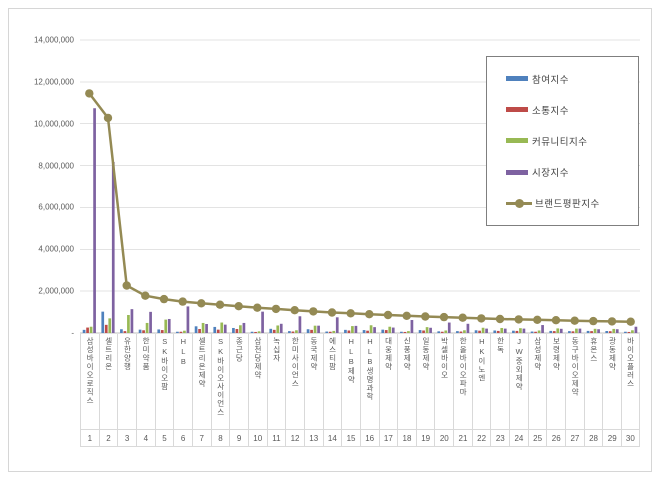 The image size is (660, 480). What do you see at coordinates (631, 362) in the screenshot?
I see `category-label: 바이오플러스` at bounding box center [631, 362].